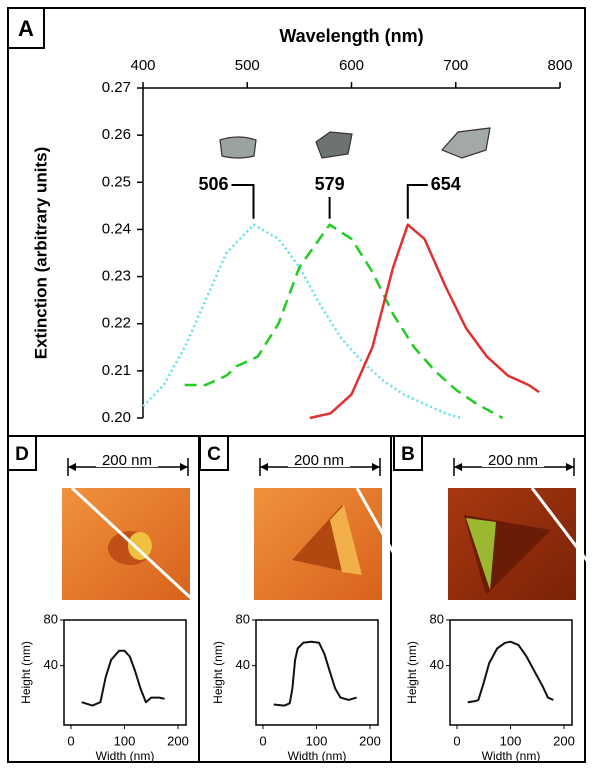 The image size is (593, 769). I want to click on y-tick-label: 0.20, so click(116, 417).